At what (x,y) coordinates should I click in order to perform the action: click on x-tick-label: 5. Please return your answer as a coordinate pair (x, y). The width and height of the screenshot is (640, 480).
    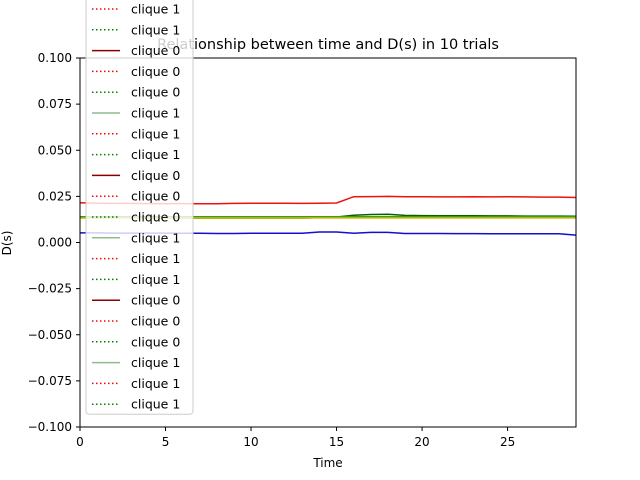
    Looking at the image, I should click on (166, 442).